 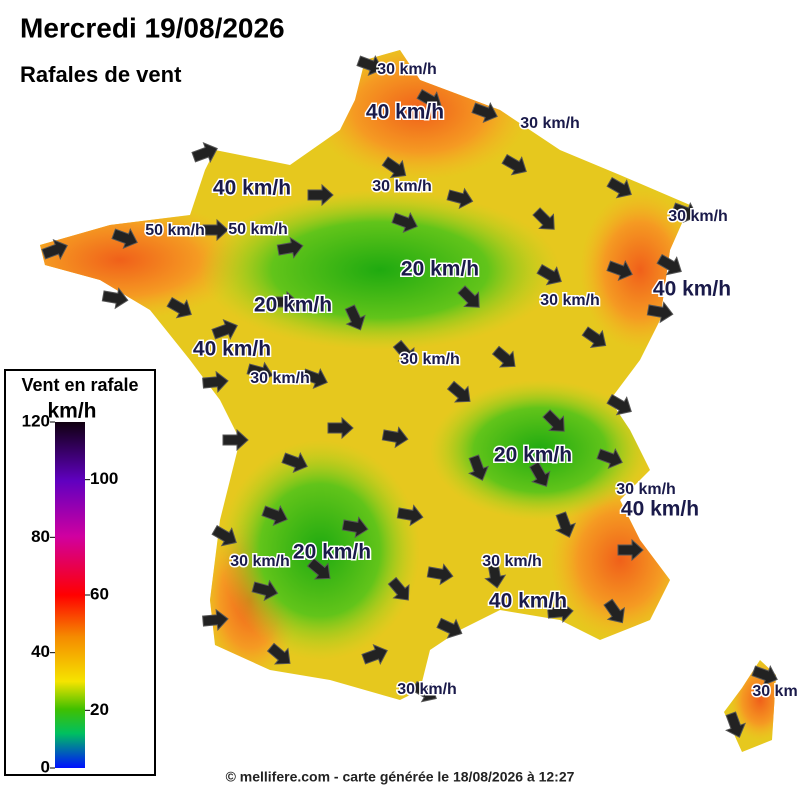 I want to click on legend-tick-label: 20, so click(x=99, y=709).